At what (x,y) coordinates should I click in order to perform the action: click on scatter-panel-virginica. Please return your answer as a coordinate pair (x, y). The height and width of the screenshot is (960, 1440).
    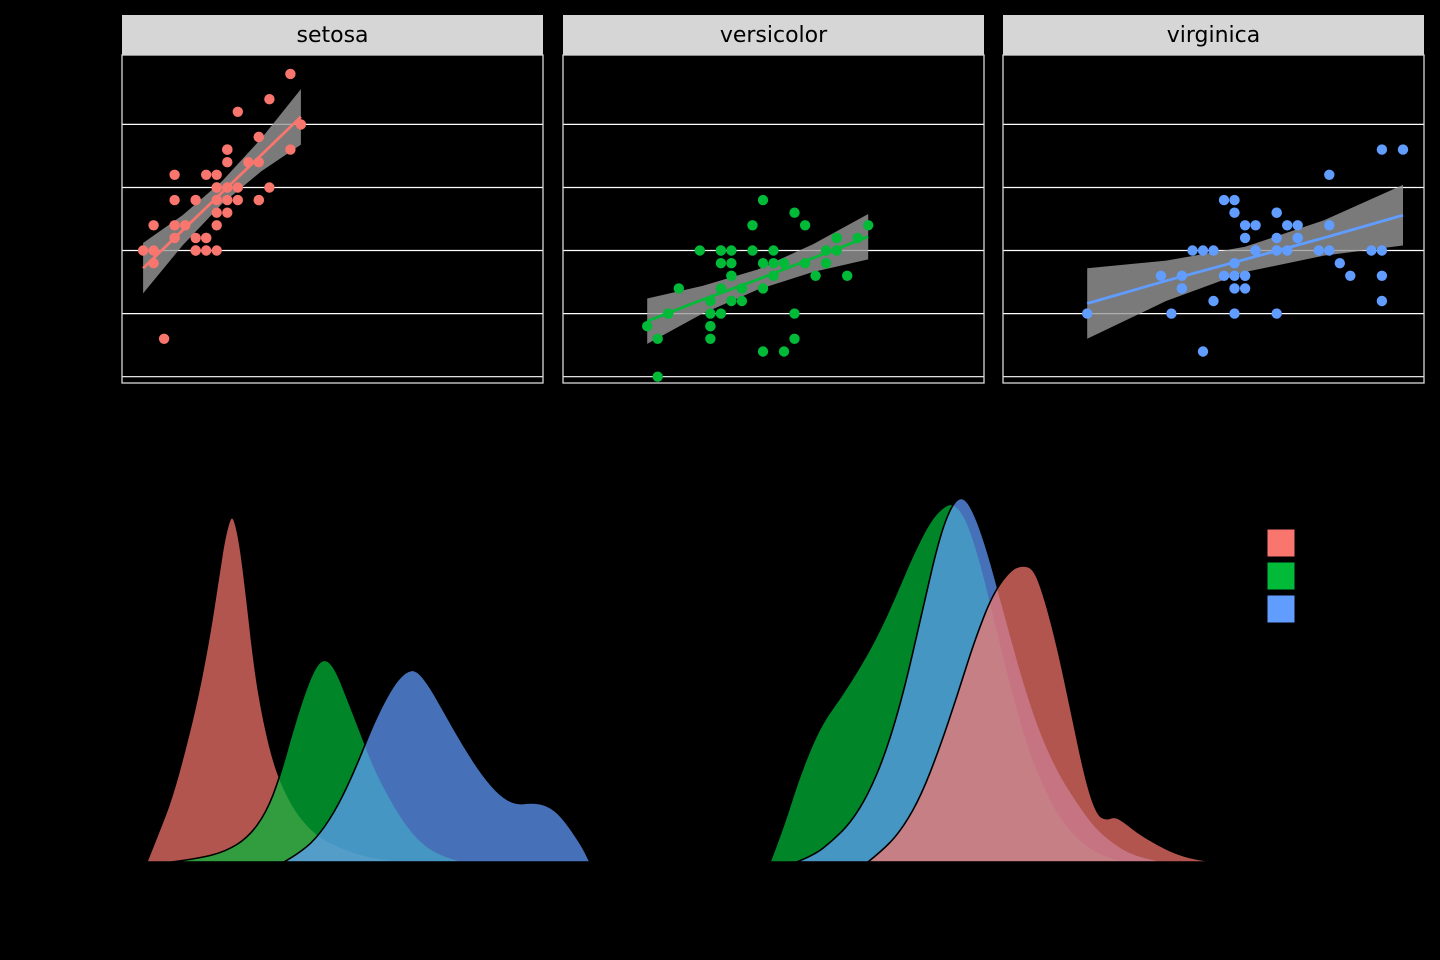
    Looking at the image, I should click on (1213, 219).